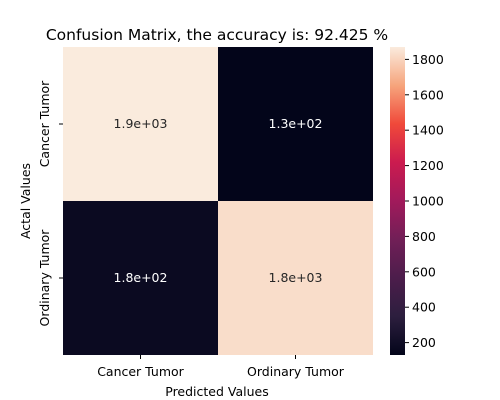 The image size is (500, 400). I want to click on x-axis-ticks: Cancer Tumor Ordinary Tumor, so click(221, 367).